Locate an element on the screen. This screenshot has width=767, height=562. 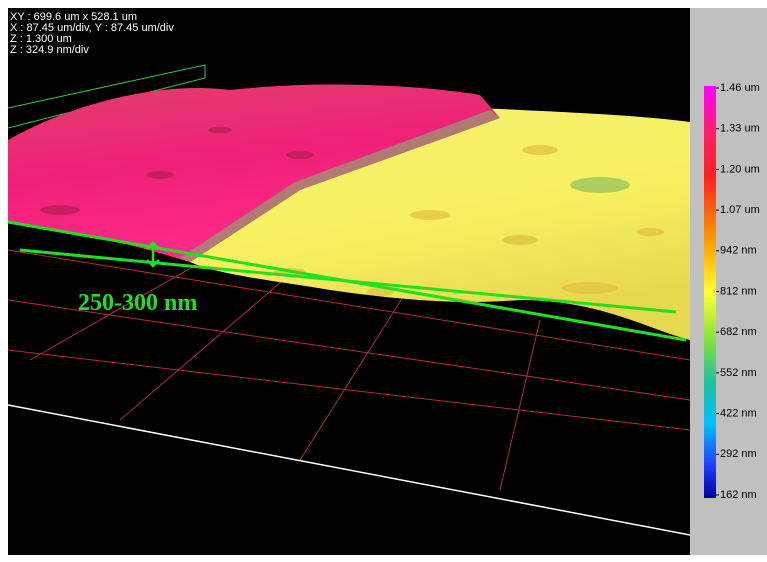
green-line is located at coordinates (348, 281).